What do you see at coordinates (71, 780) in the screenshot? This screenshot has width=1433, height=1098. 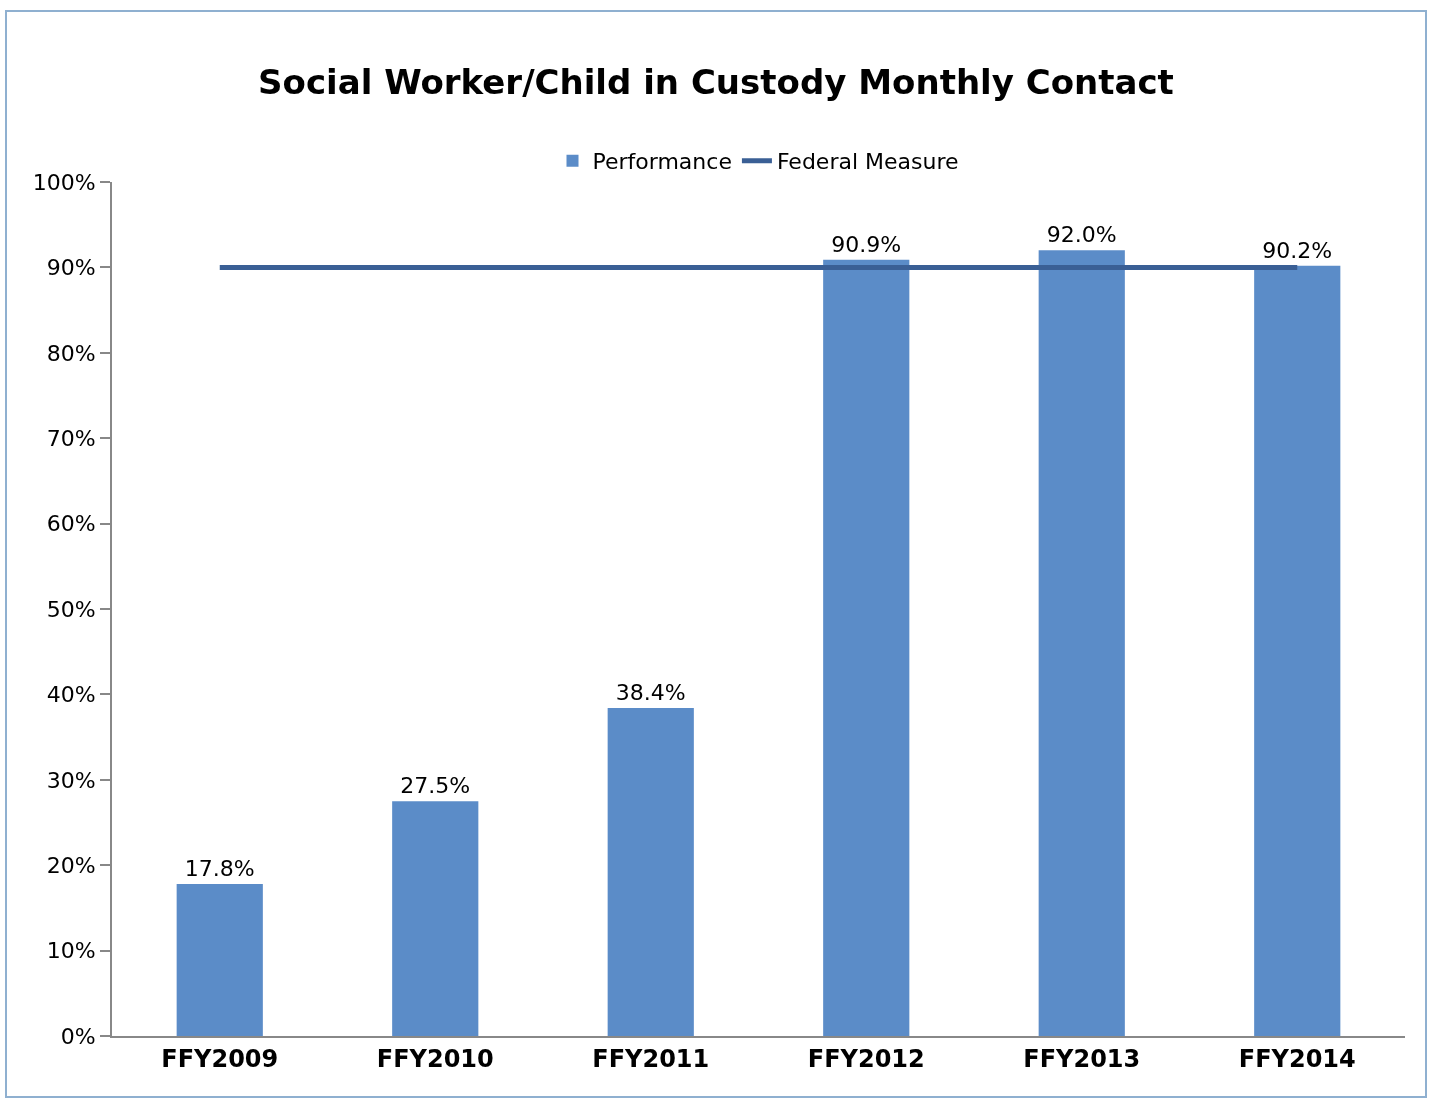 I see `y-tick-label: 30%` at bounding box center [71, 780].